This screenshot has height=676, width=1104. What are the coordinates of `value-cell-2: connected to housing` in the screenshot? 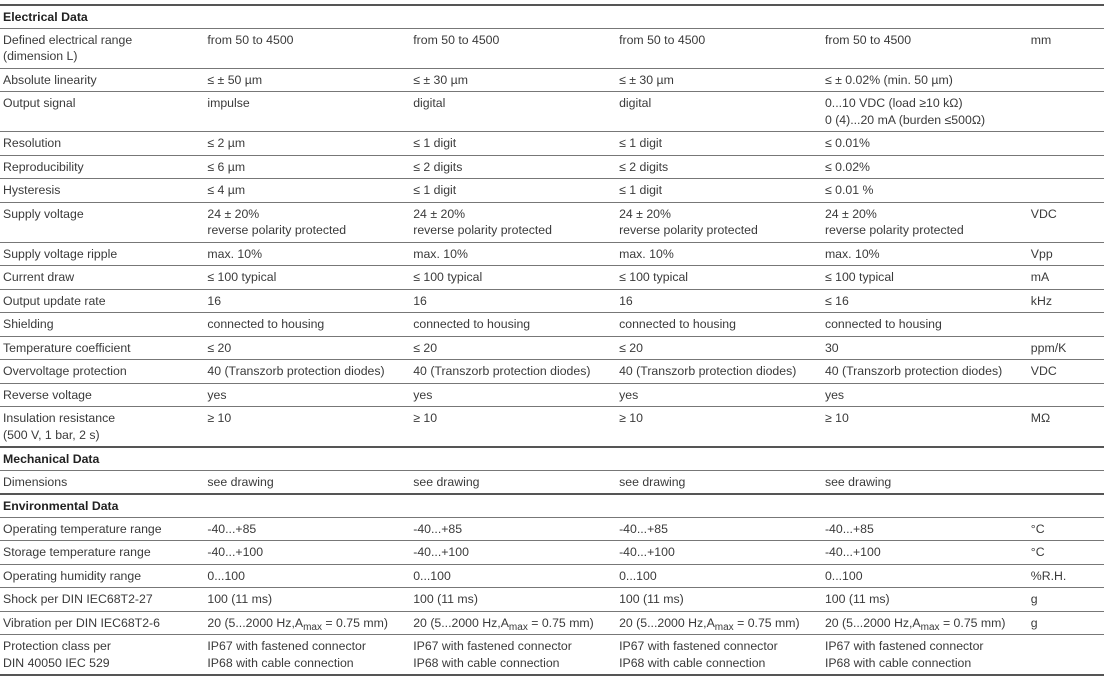 It's located at (513, 324).